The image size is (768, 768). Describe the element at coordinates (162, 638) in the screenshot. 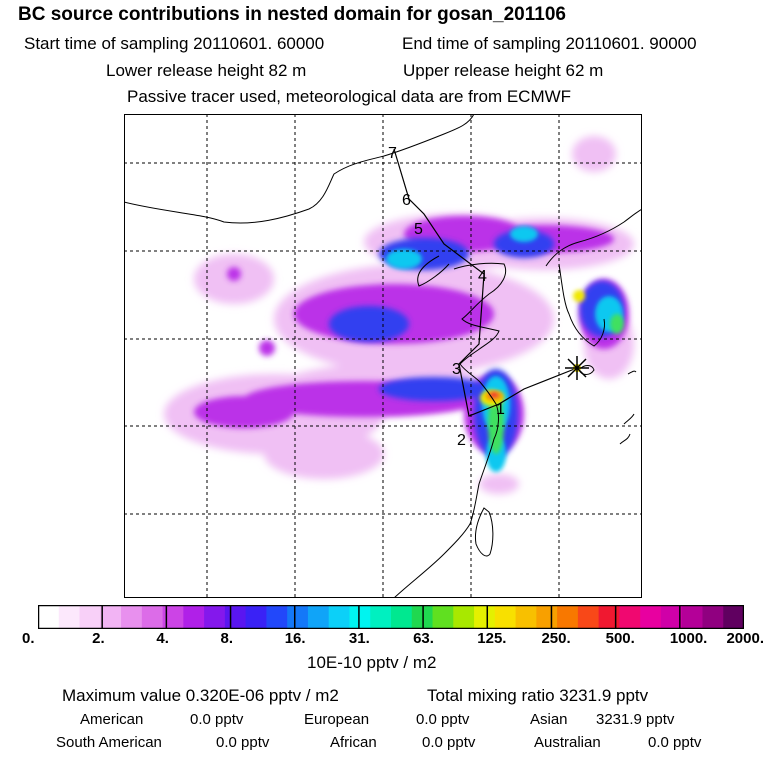

I see `colorbar-tick-label: 4.` at that location.